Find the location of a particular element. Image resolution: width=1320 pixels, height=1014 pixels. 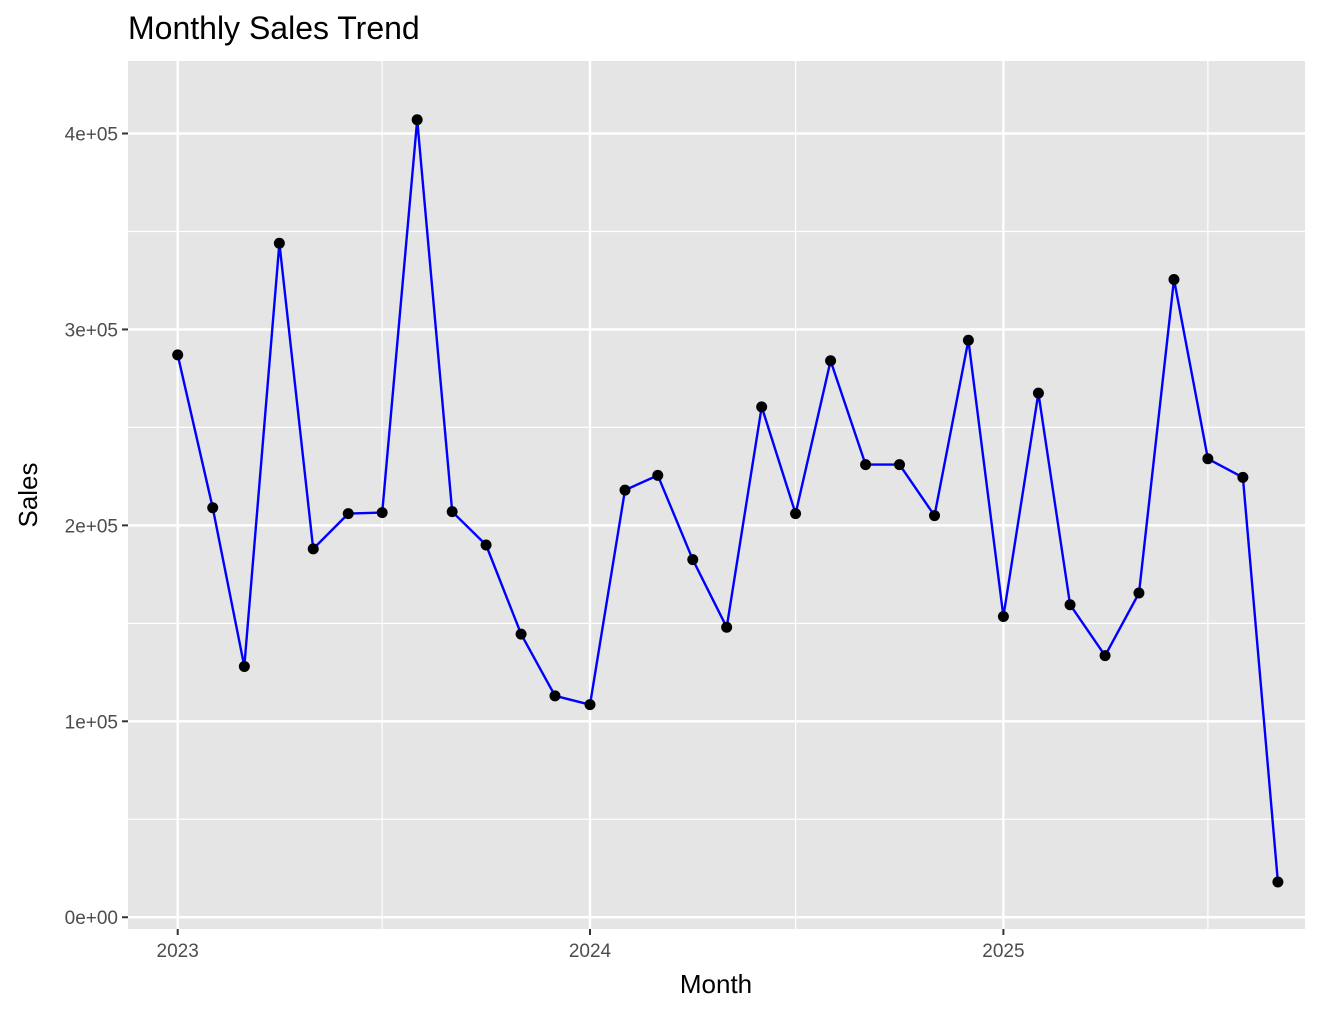

x-tick-label: 2025 is located at coordinates (1003, 951).